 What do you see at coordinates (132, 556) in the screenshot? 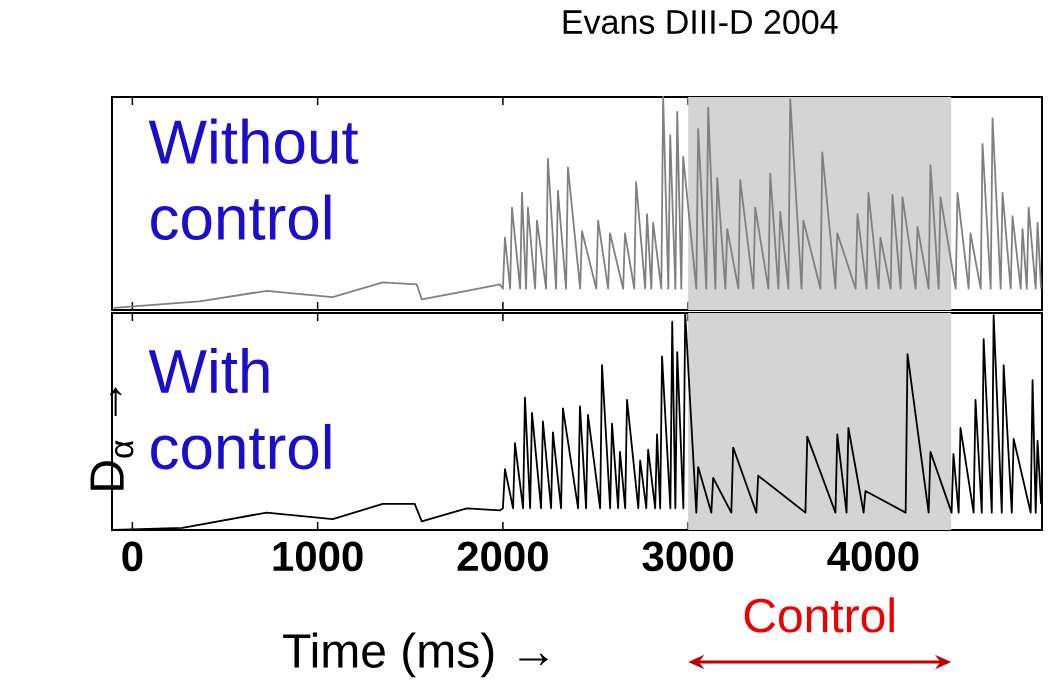
I see `x-tick-label: 0` at bounding box center [132, 556].